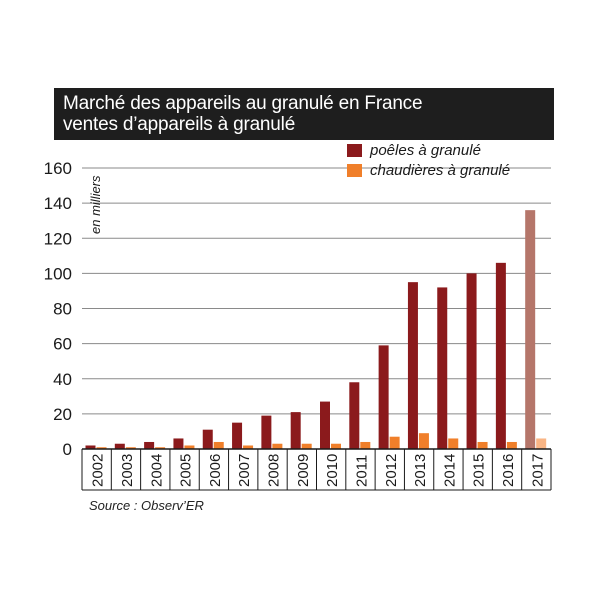 Image resolution: width=600 pixels, height=600 pixels. What do you see at coordinates (62, 344) in the screenshot?
I see `y-tick-label: 60` at bounding box center [62, 344].